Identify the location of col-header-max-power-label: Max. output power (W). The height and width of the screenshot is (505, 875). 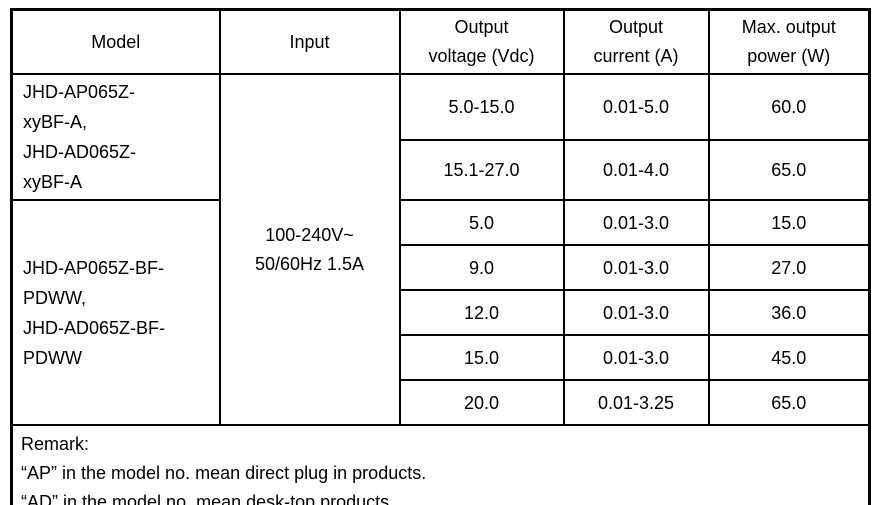
(788, 41).